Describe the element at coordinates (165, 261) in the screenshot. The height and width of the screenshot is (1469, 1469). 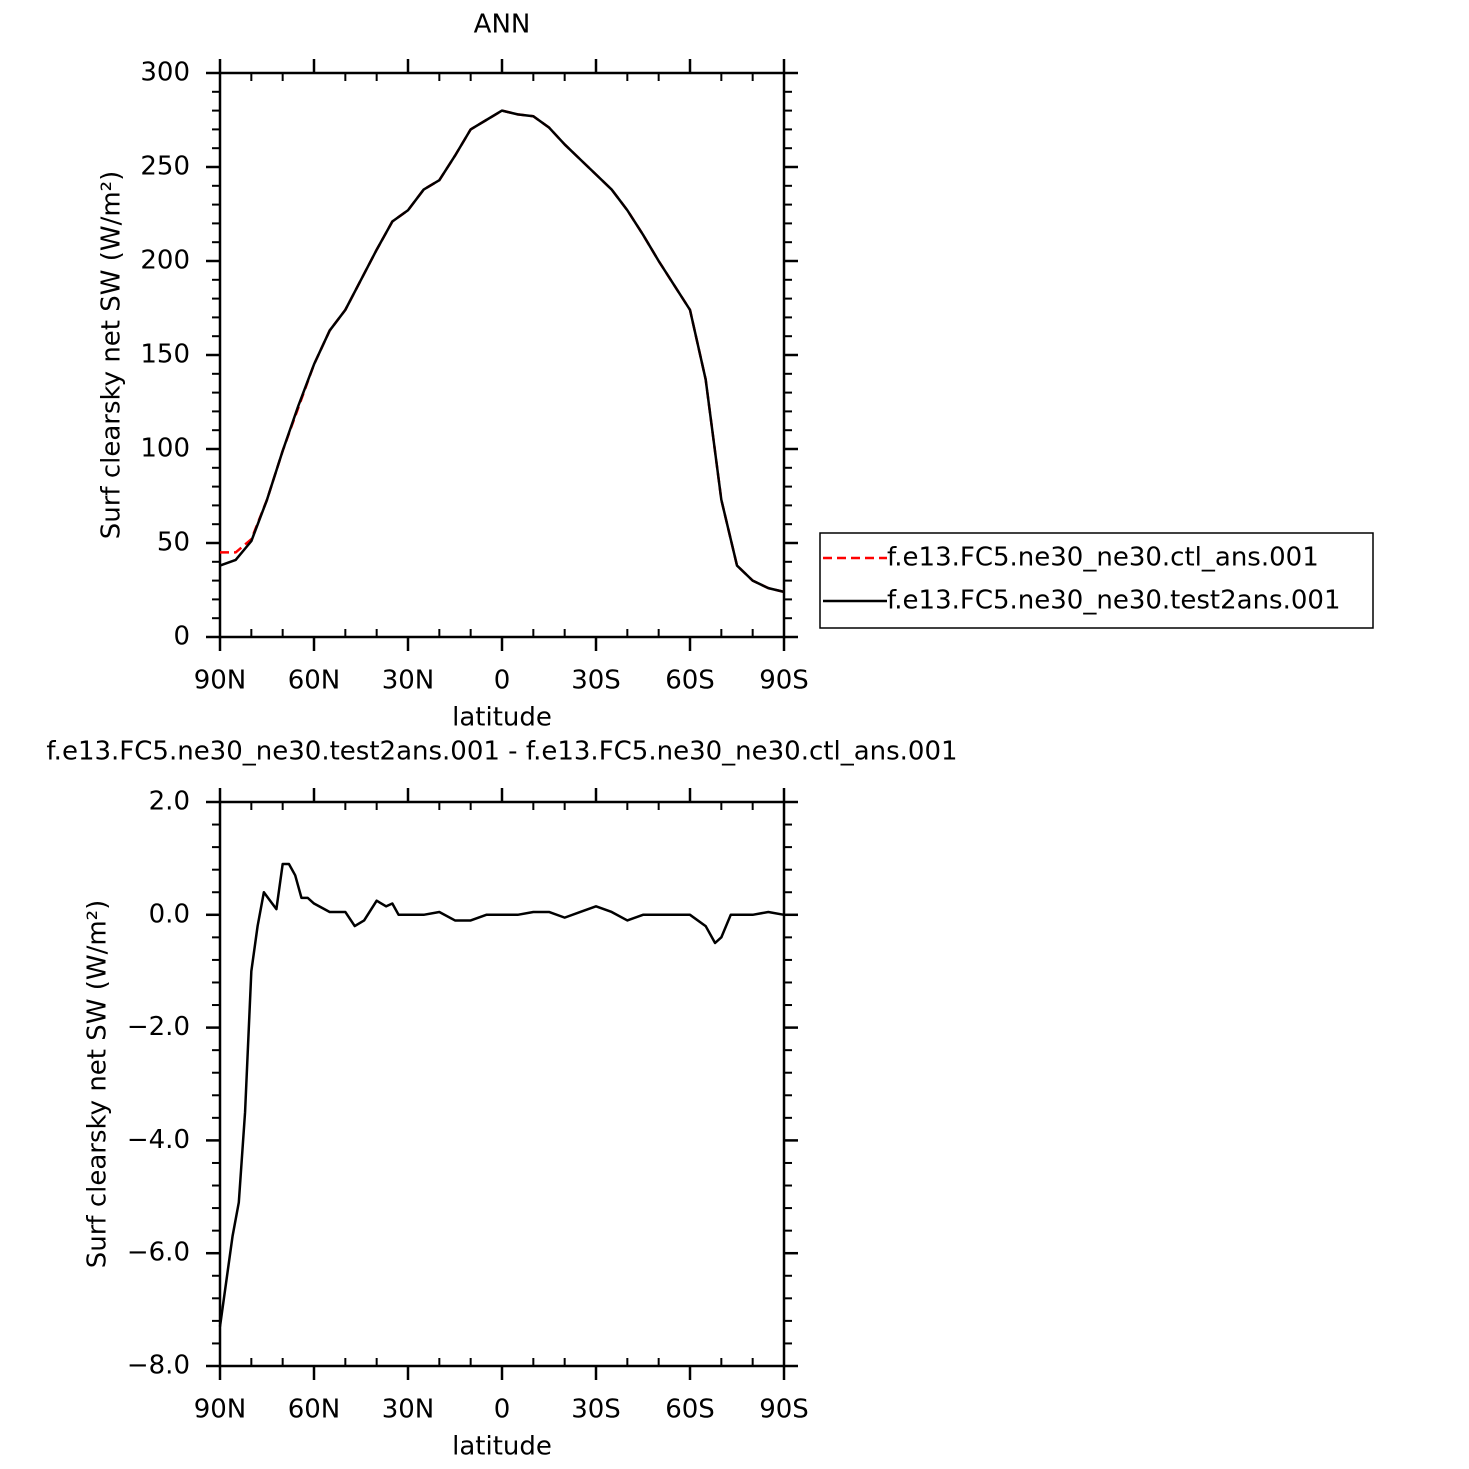
I see `y-tick-label: 200` at that location.